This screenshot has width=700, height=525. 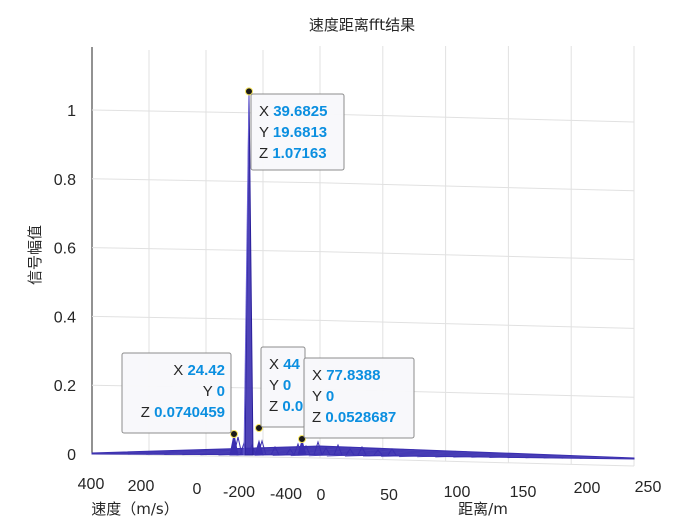 I want to click on datatip-value: Z 0.0740459, so click(x=183, y=412).